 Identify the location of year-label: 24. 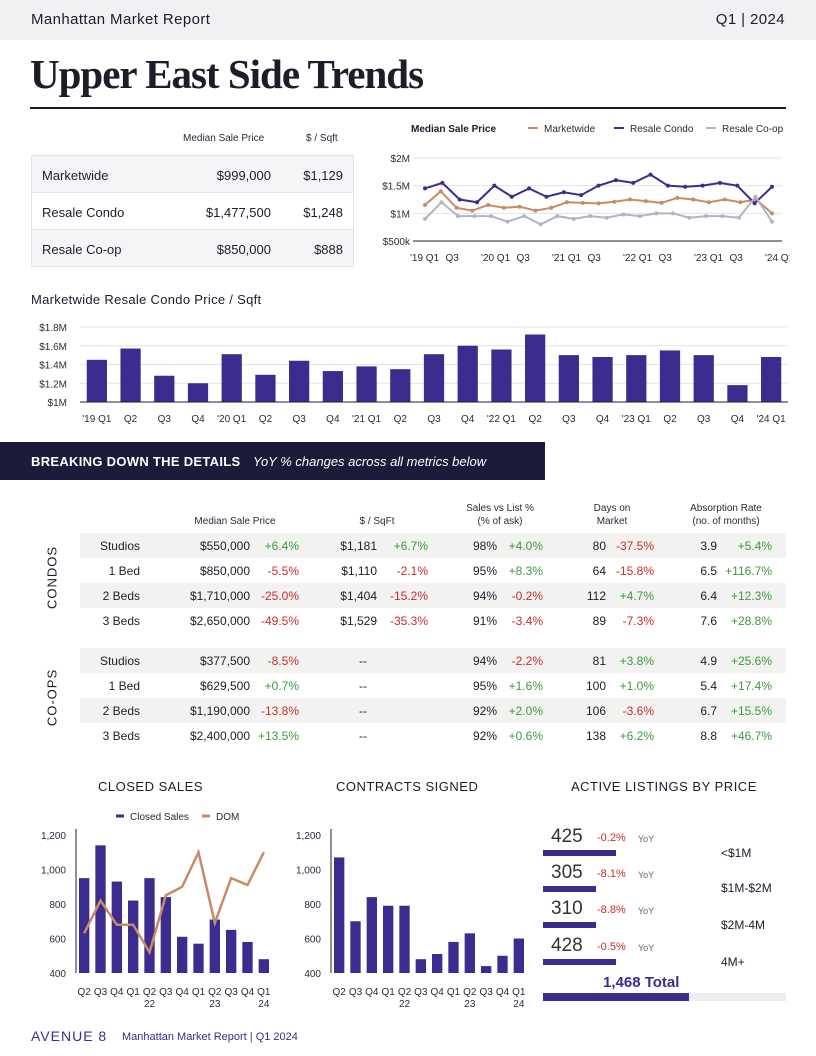
(264, 1004).